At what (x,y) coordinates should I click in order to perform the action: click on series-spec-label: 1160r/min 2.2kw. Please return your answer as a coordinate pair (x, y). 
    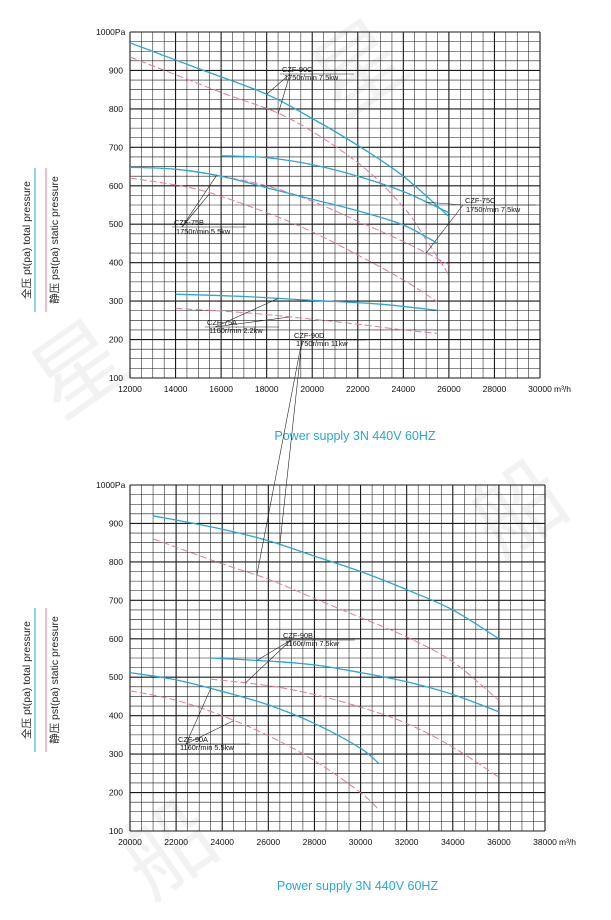
    Looking at the image, I should click on (236, 330).